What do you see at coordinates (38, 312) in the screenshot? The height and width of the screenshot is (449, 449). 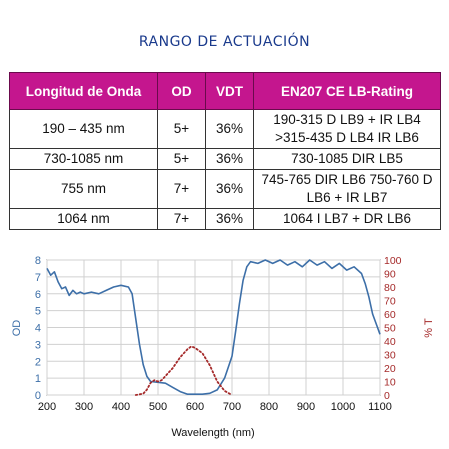 I see `y-tick-label: 5` at bounding box center [38, 312].